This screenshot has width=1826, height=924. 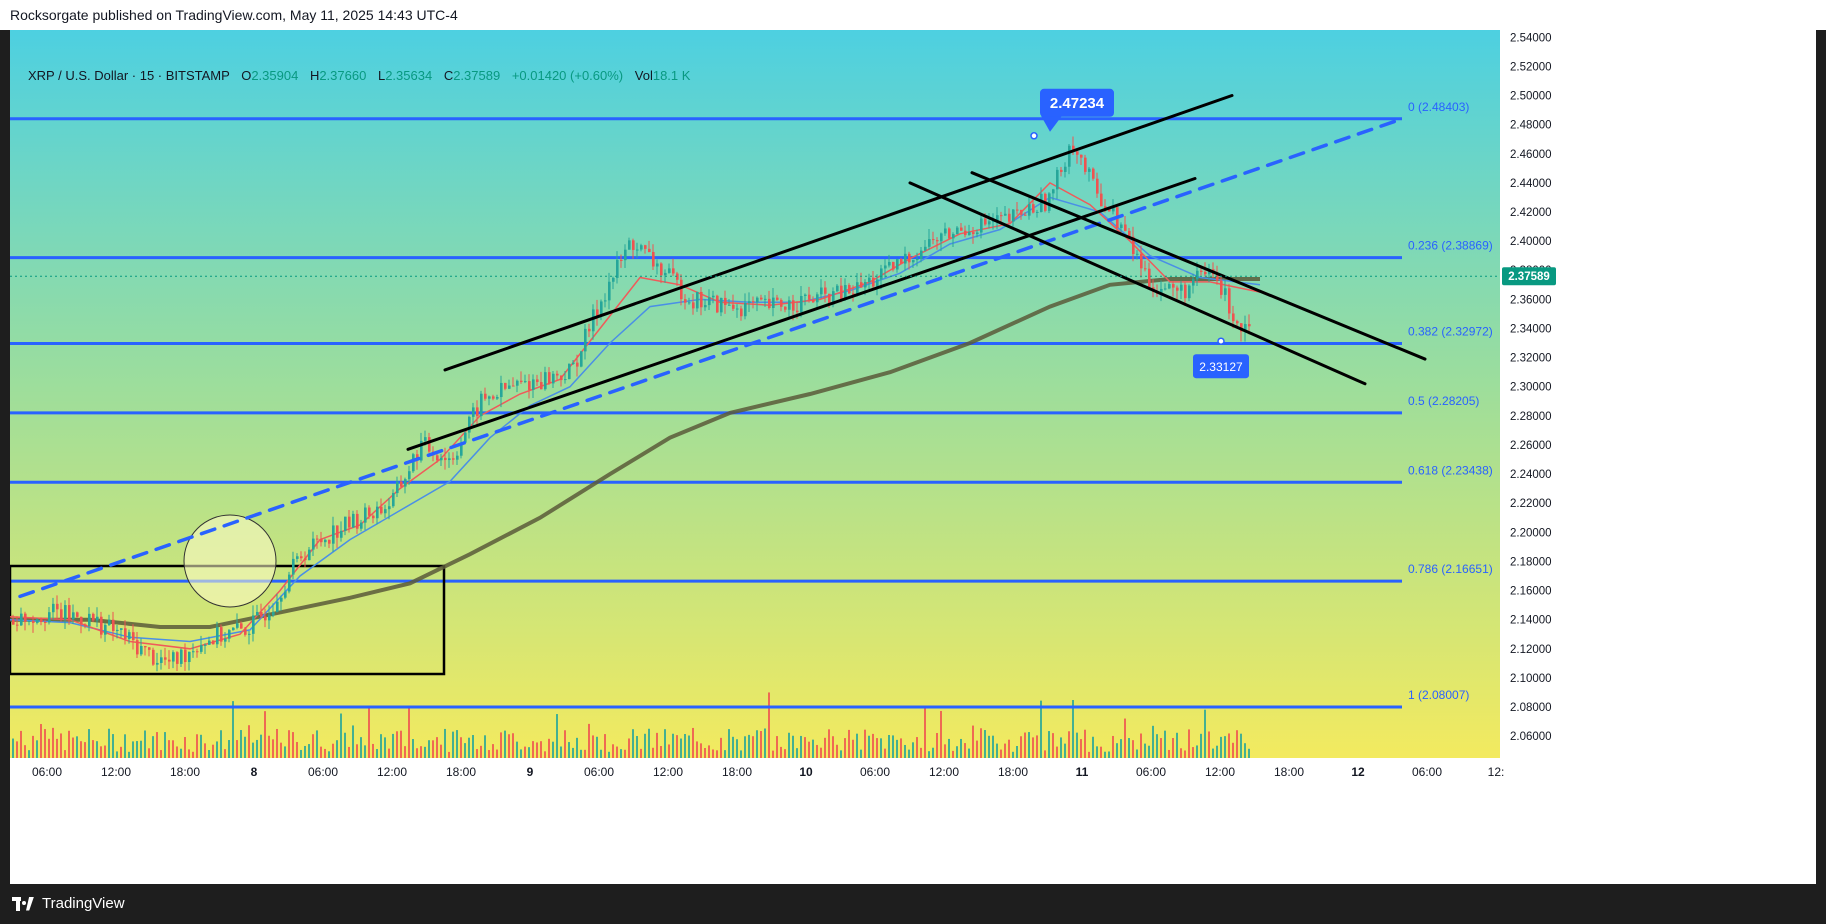 I want to click on fib-level-label: 0 (2.48403), so click(x=1438, y=107).